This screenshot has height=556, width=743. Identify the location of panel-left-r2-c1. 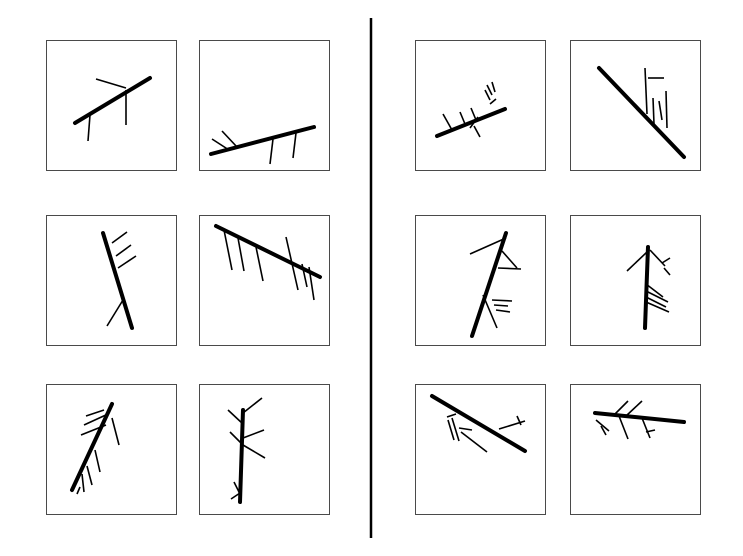
(111, 280).